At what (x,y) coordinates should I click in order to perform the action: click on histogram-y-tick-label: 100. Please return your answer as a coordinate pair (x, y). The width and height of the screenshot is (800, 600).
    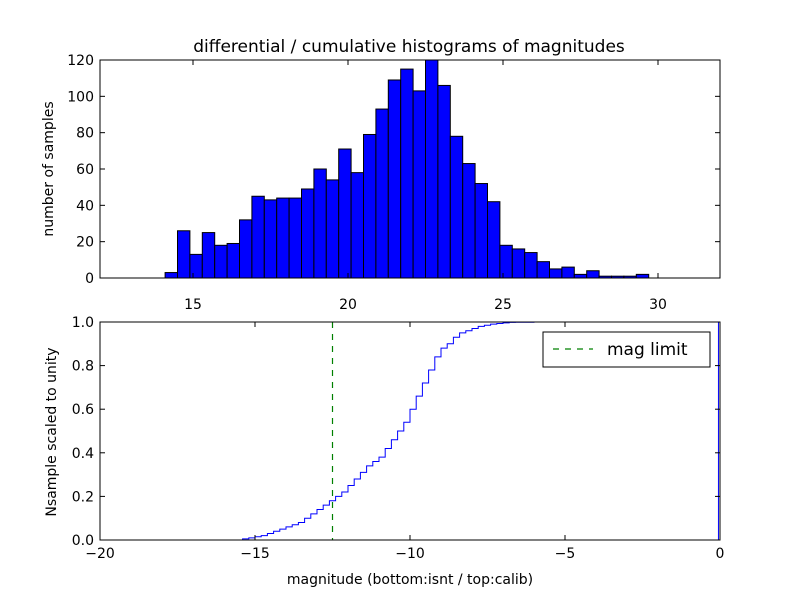
    Looking at the image, I should click on (80, 97).